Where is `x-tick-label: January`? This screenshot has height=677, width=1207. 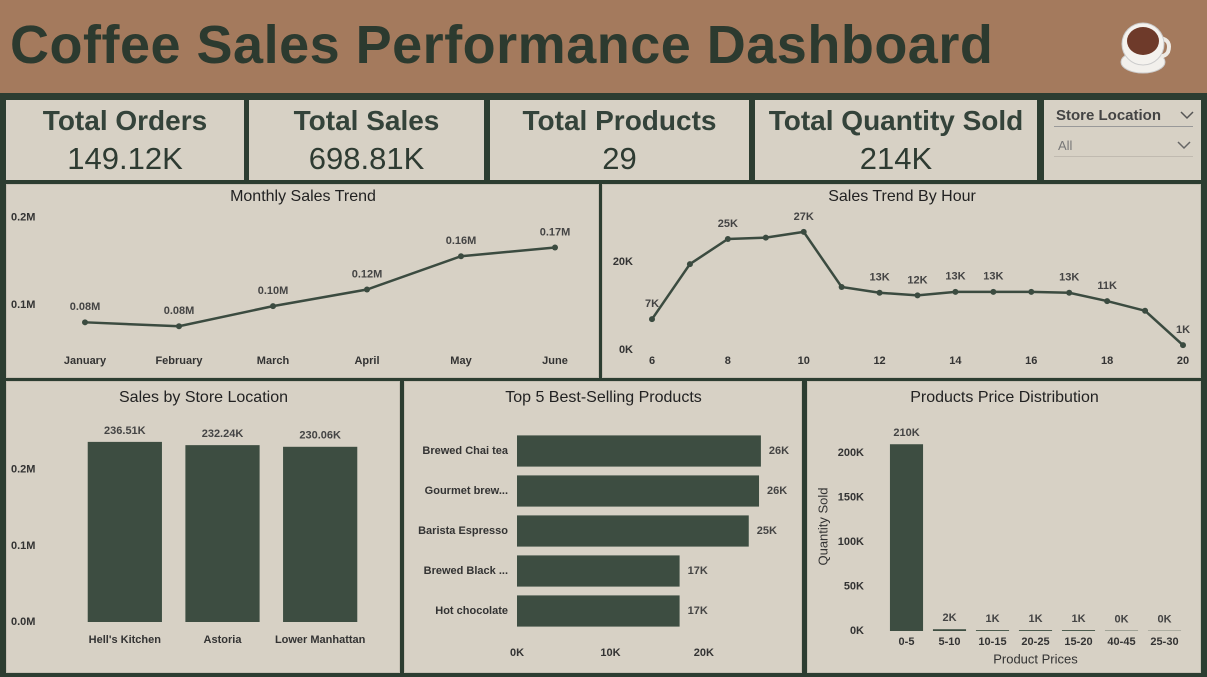 x-tick-label: January is located at coordinates (85, 361).